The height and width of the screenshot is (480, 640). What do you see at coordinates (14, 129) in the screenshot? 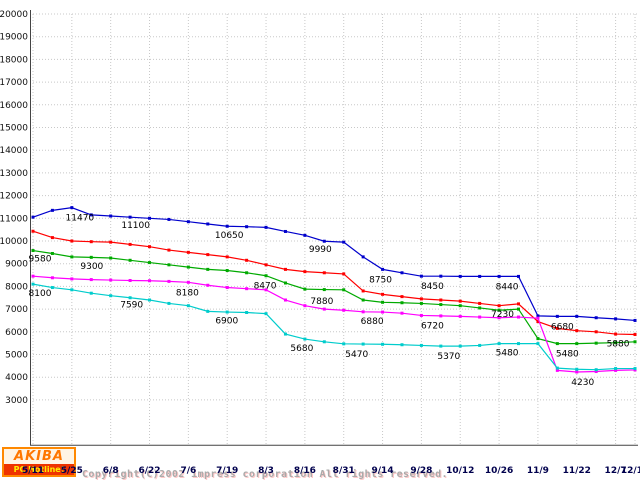
I see `y-axis-tick-label: 15000` at bounding box center [14, 129].